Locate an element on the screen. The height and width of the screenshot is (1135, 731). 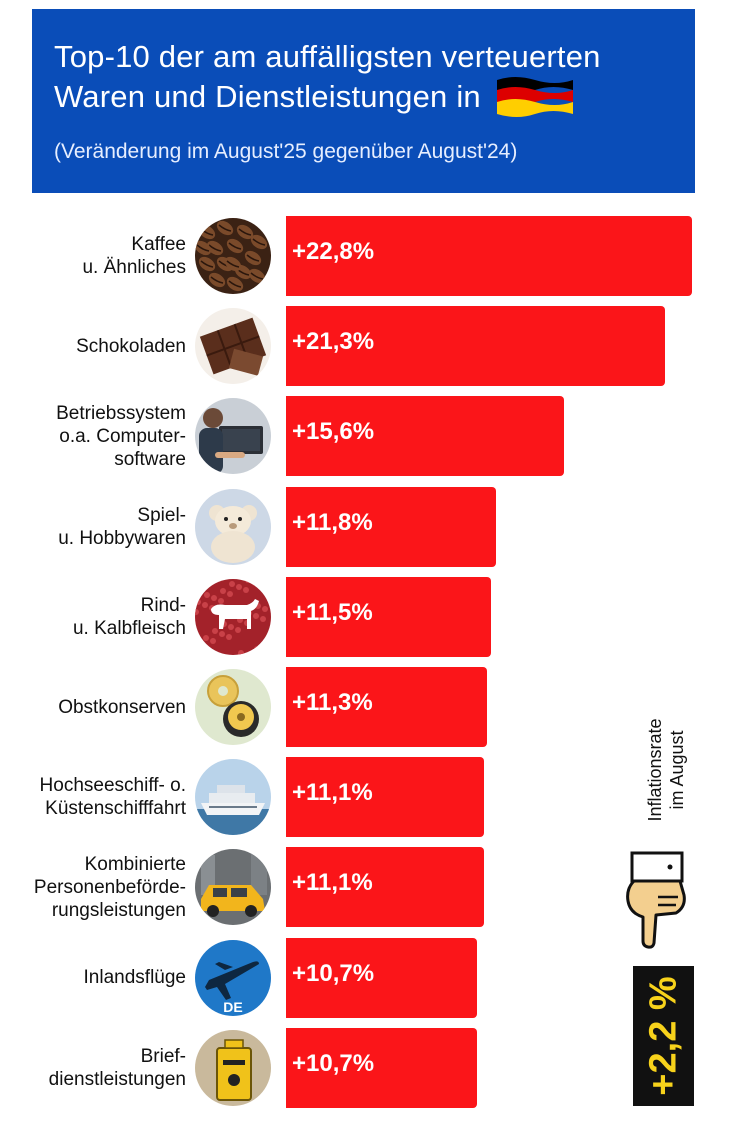
category-label-line: u. Hobbywaren is located at coordinates (122, 538).